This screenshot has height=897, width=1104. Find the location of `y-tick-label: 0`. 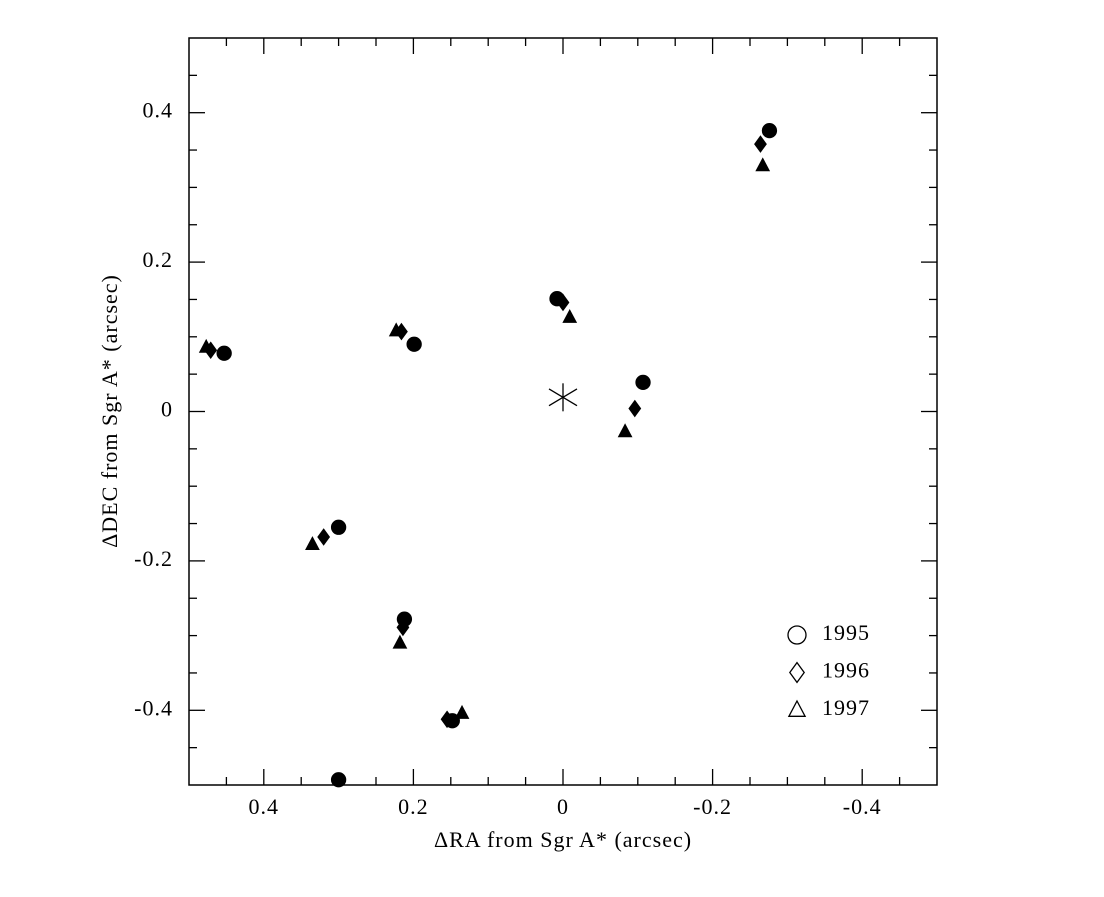

y-tick-label: 0 is located at coordinates (167, 409).